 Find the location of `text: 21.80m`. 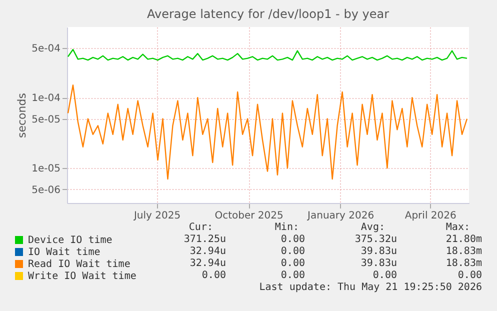

text: 21.80m is located at coordinates (464, 240).